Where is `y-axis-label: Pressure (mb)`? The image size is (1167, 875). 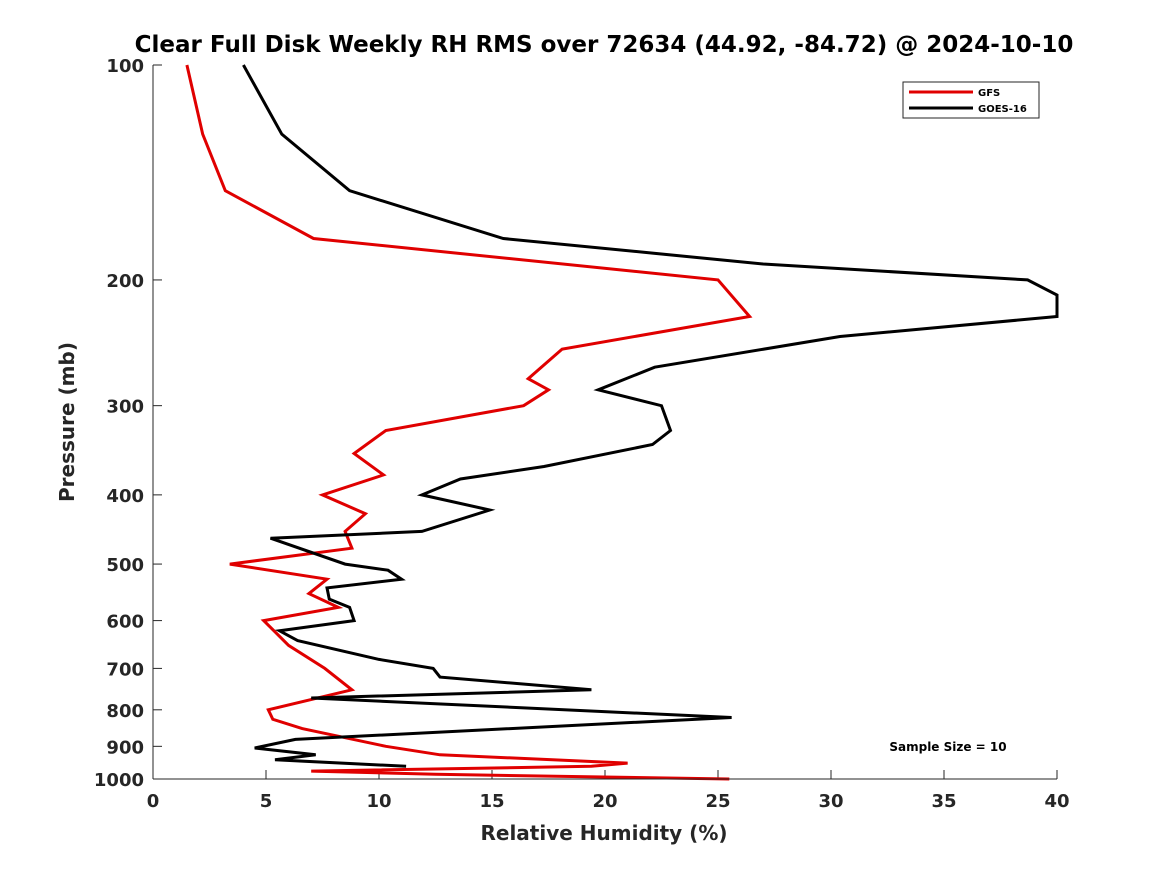
y-axis-label: Pressure (mb) is located at coordinates (67, 422).